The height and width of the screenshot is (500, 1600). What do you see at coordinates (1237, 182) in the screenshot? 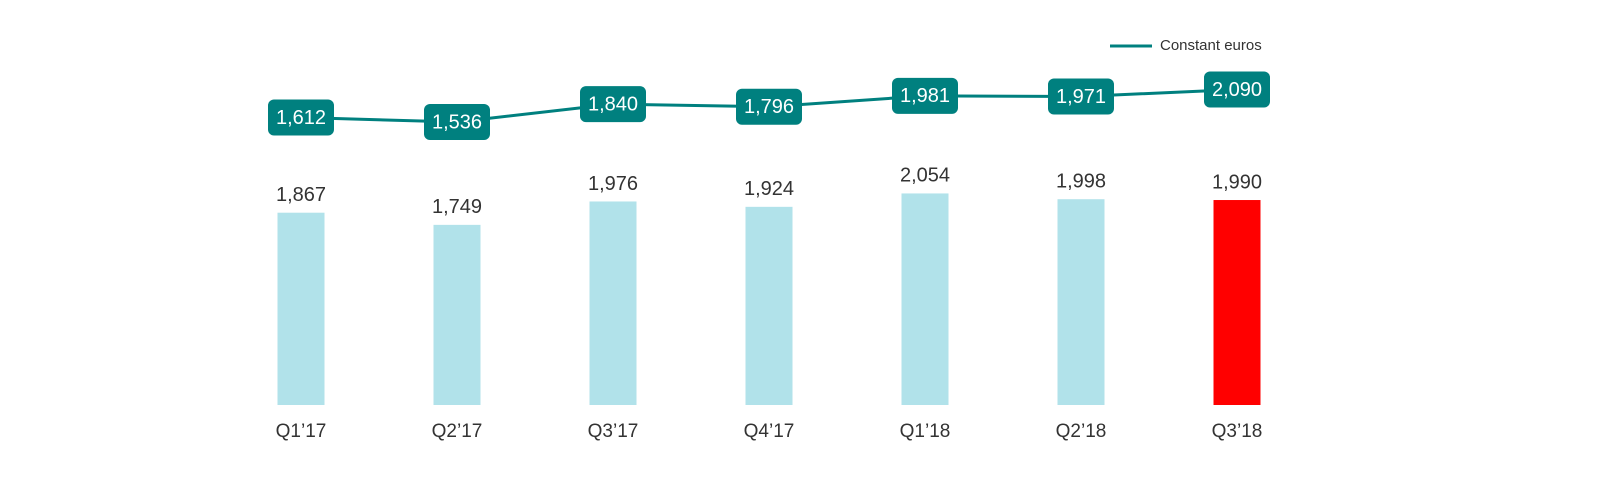
I see `data-label: 1,990` at bounding box center [1237, 182].